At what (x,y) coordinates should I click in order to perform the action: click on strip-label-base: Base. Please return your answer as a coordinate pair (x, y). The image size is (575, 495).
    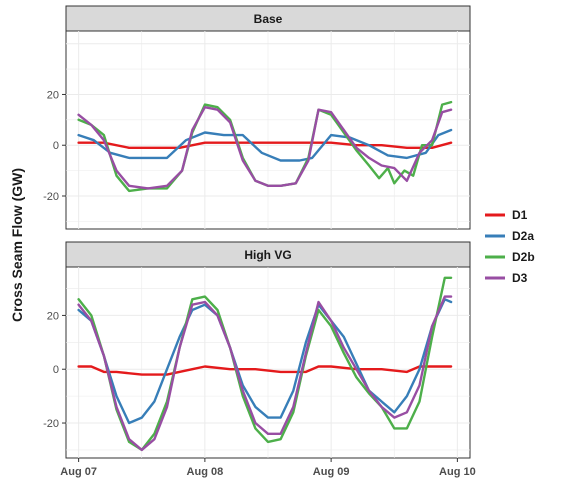
    Looking at the image, I should click on (268, 19).